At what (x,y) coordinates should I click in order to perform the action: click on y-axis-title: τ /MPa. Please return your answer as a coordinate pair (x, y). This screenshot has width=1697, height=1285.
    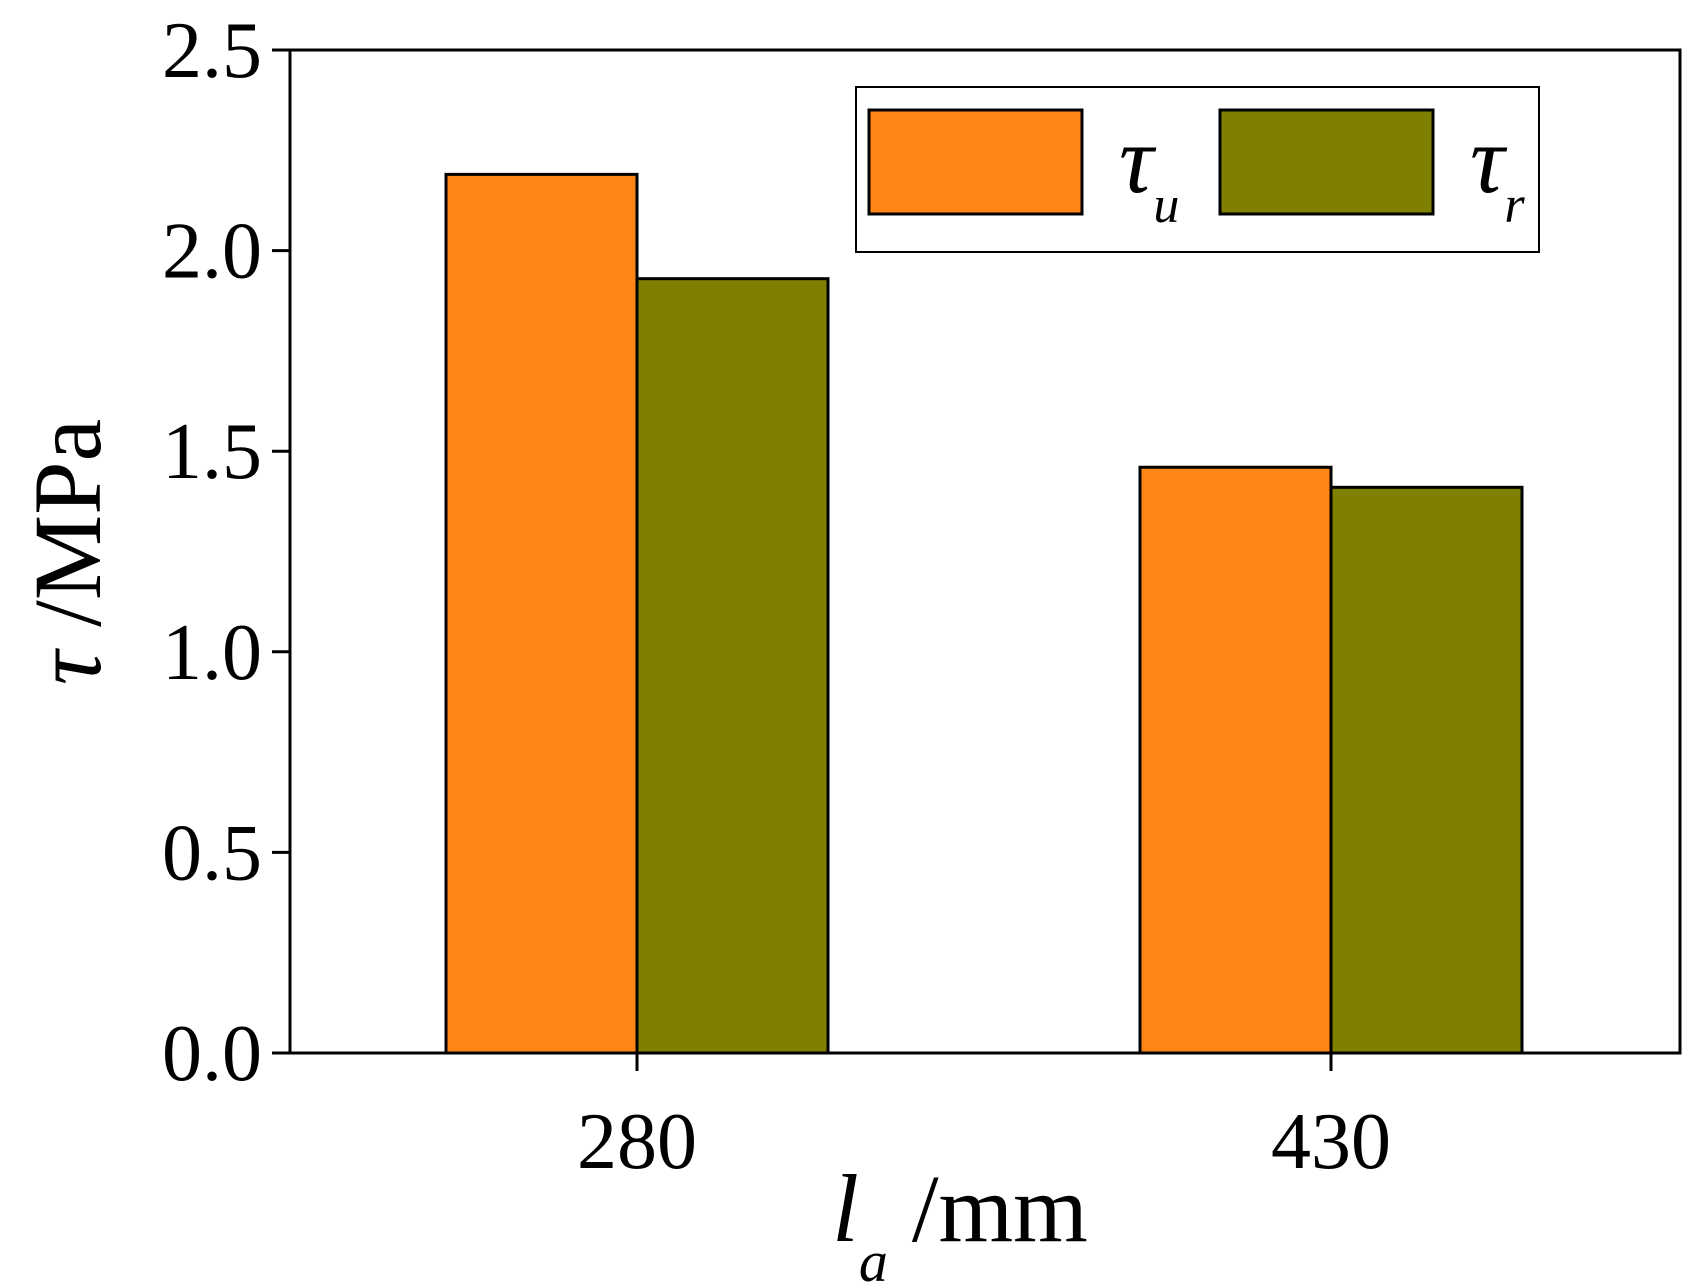
    Looking at the image, I should click on (67, 552).